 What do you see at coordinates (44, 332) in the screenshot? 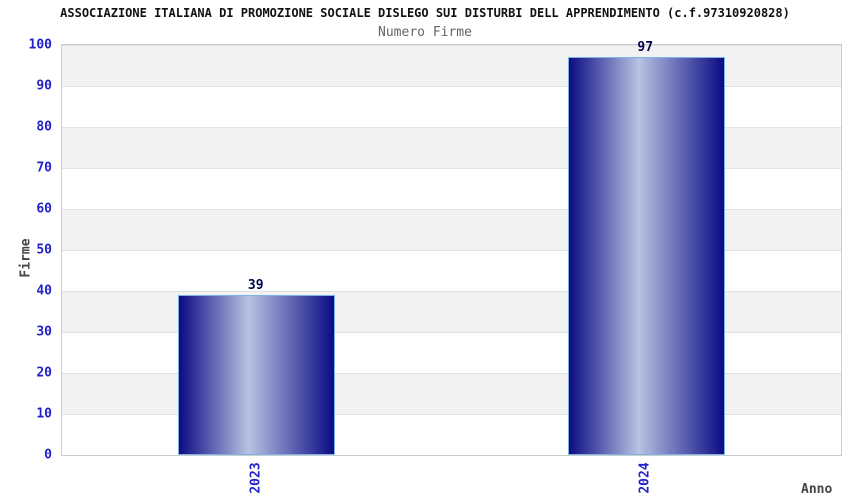
I see `y-tick-label: 30` at bounding box center [44, 332].